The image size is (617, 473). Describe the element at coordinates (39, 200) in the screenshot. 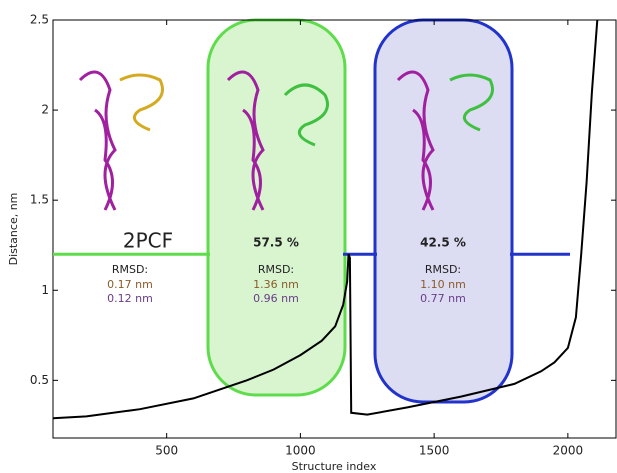

I see `y-tick-label: 1.5` at that location.